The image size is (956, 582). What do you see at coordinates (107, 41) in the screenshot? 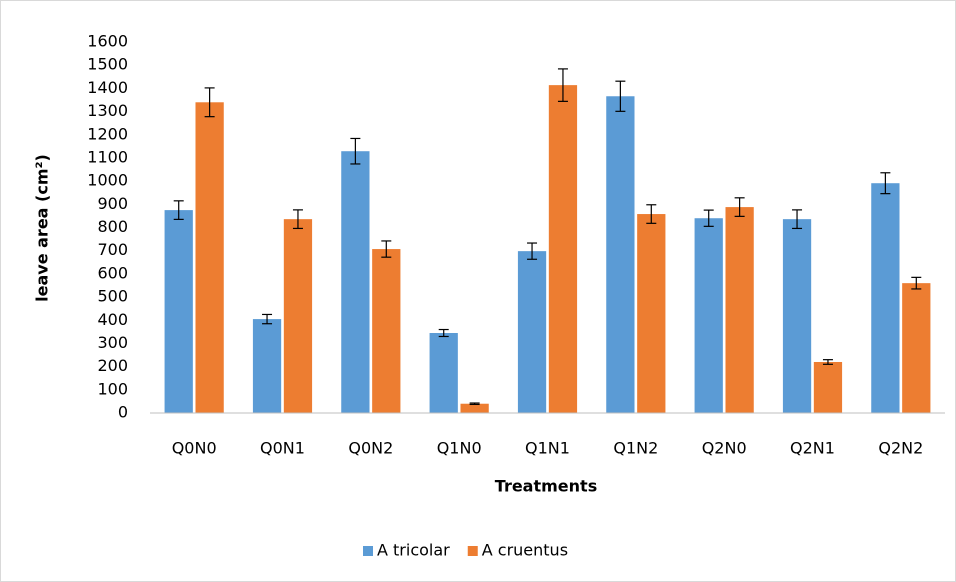
I see `y-tick-label: 1600` at bounding box center [107, 41].